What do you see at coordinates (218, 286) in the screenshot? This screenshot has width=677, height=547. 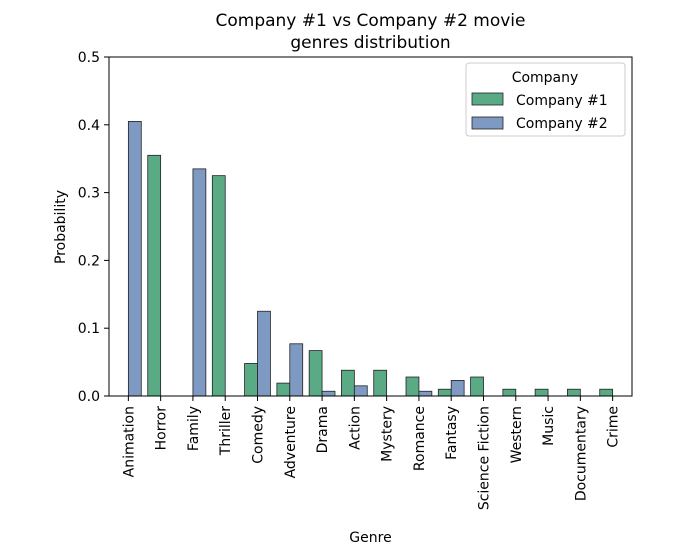 I see `bar-company-1-thriller` at bounding box center [218, 286].